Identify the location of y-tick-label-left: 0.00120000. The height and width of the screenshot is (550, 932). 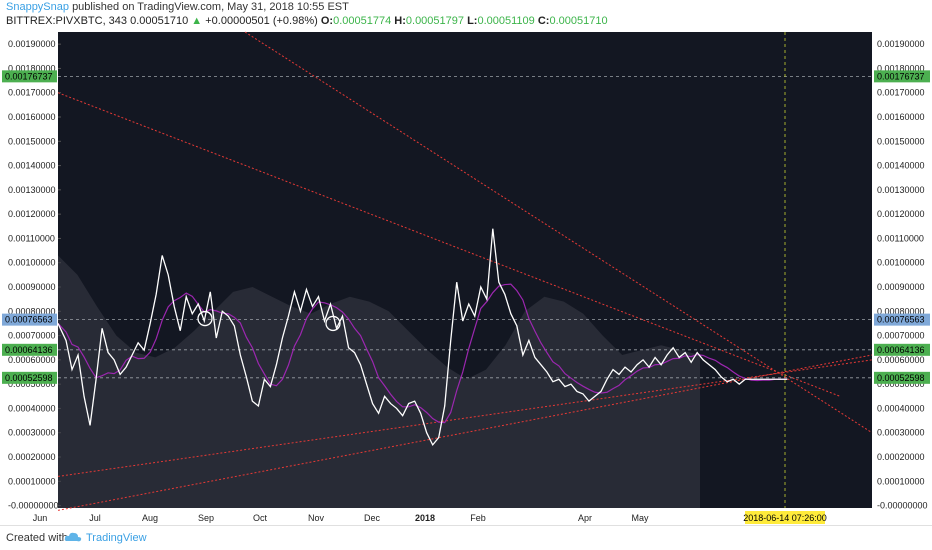
(32, 214).